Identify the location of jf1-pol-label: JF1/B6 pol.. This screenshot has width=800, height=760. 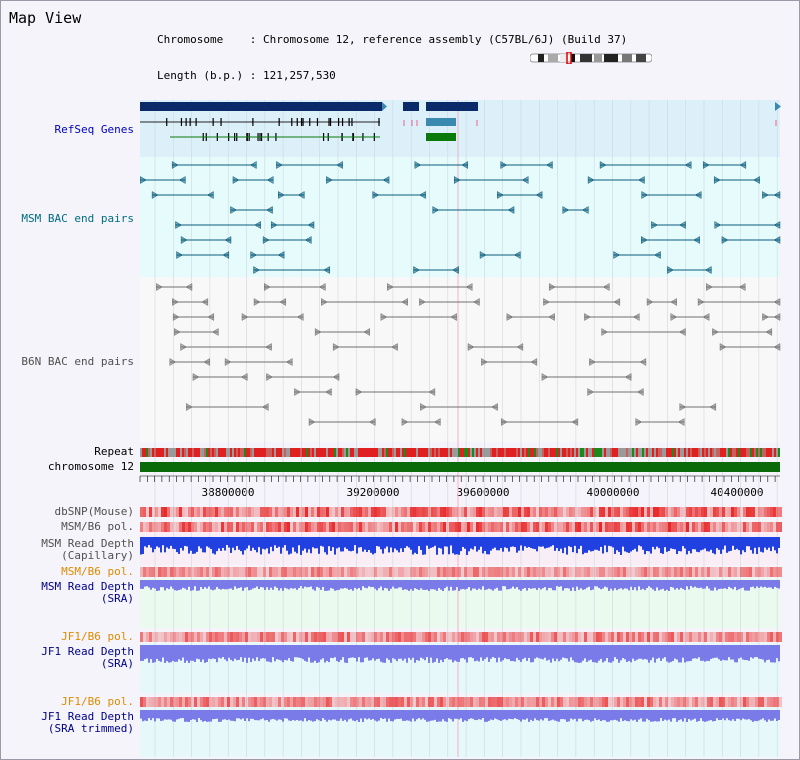
(97, 636).